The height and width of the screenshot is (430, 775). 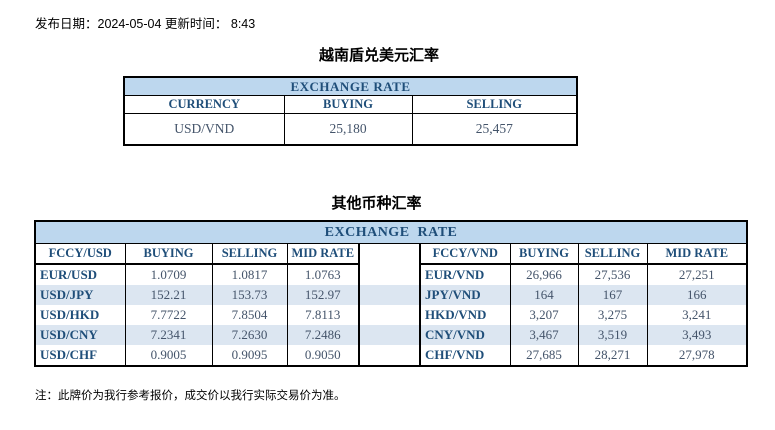 What do you see at coordinates (465, 355) in the screenshot?
I see `currency-pair-cell: CHF/VND` at bounding box center [465, 355].